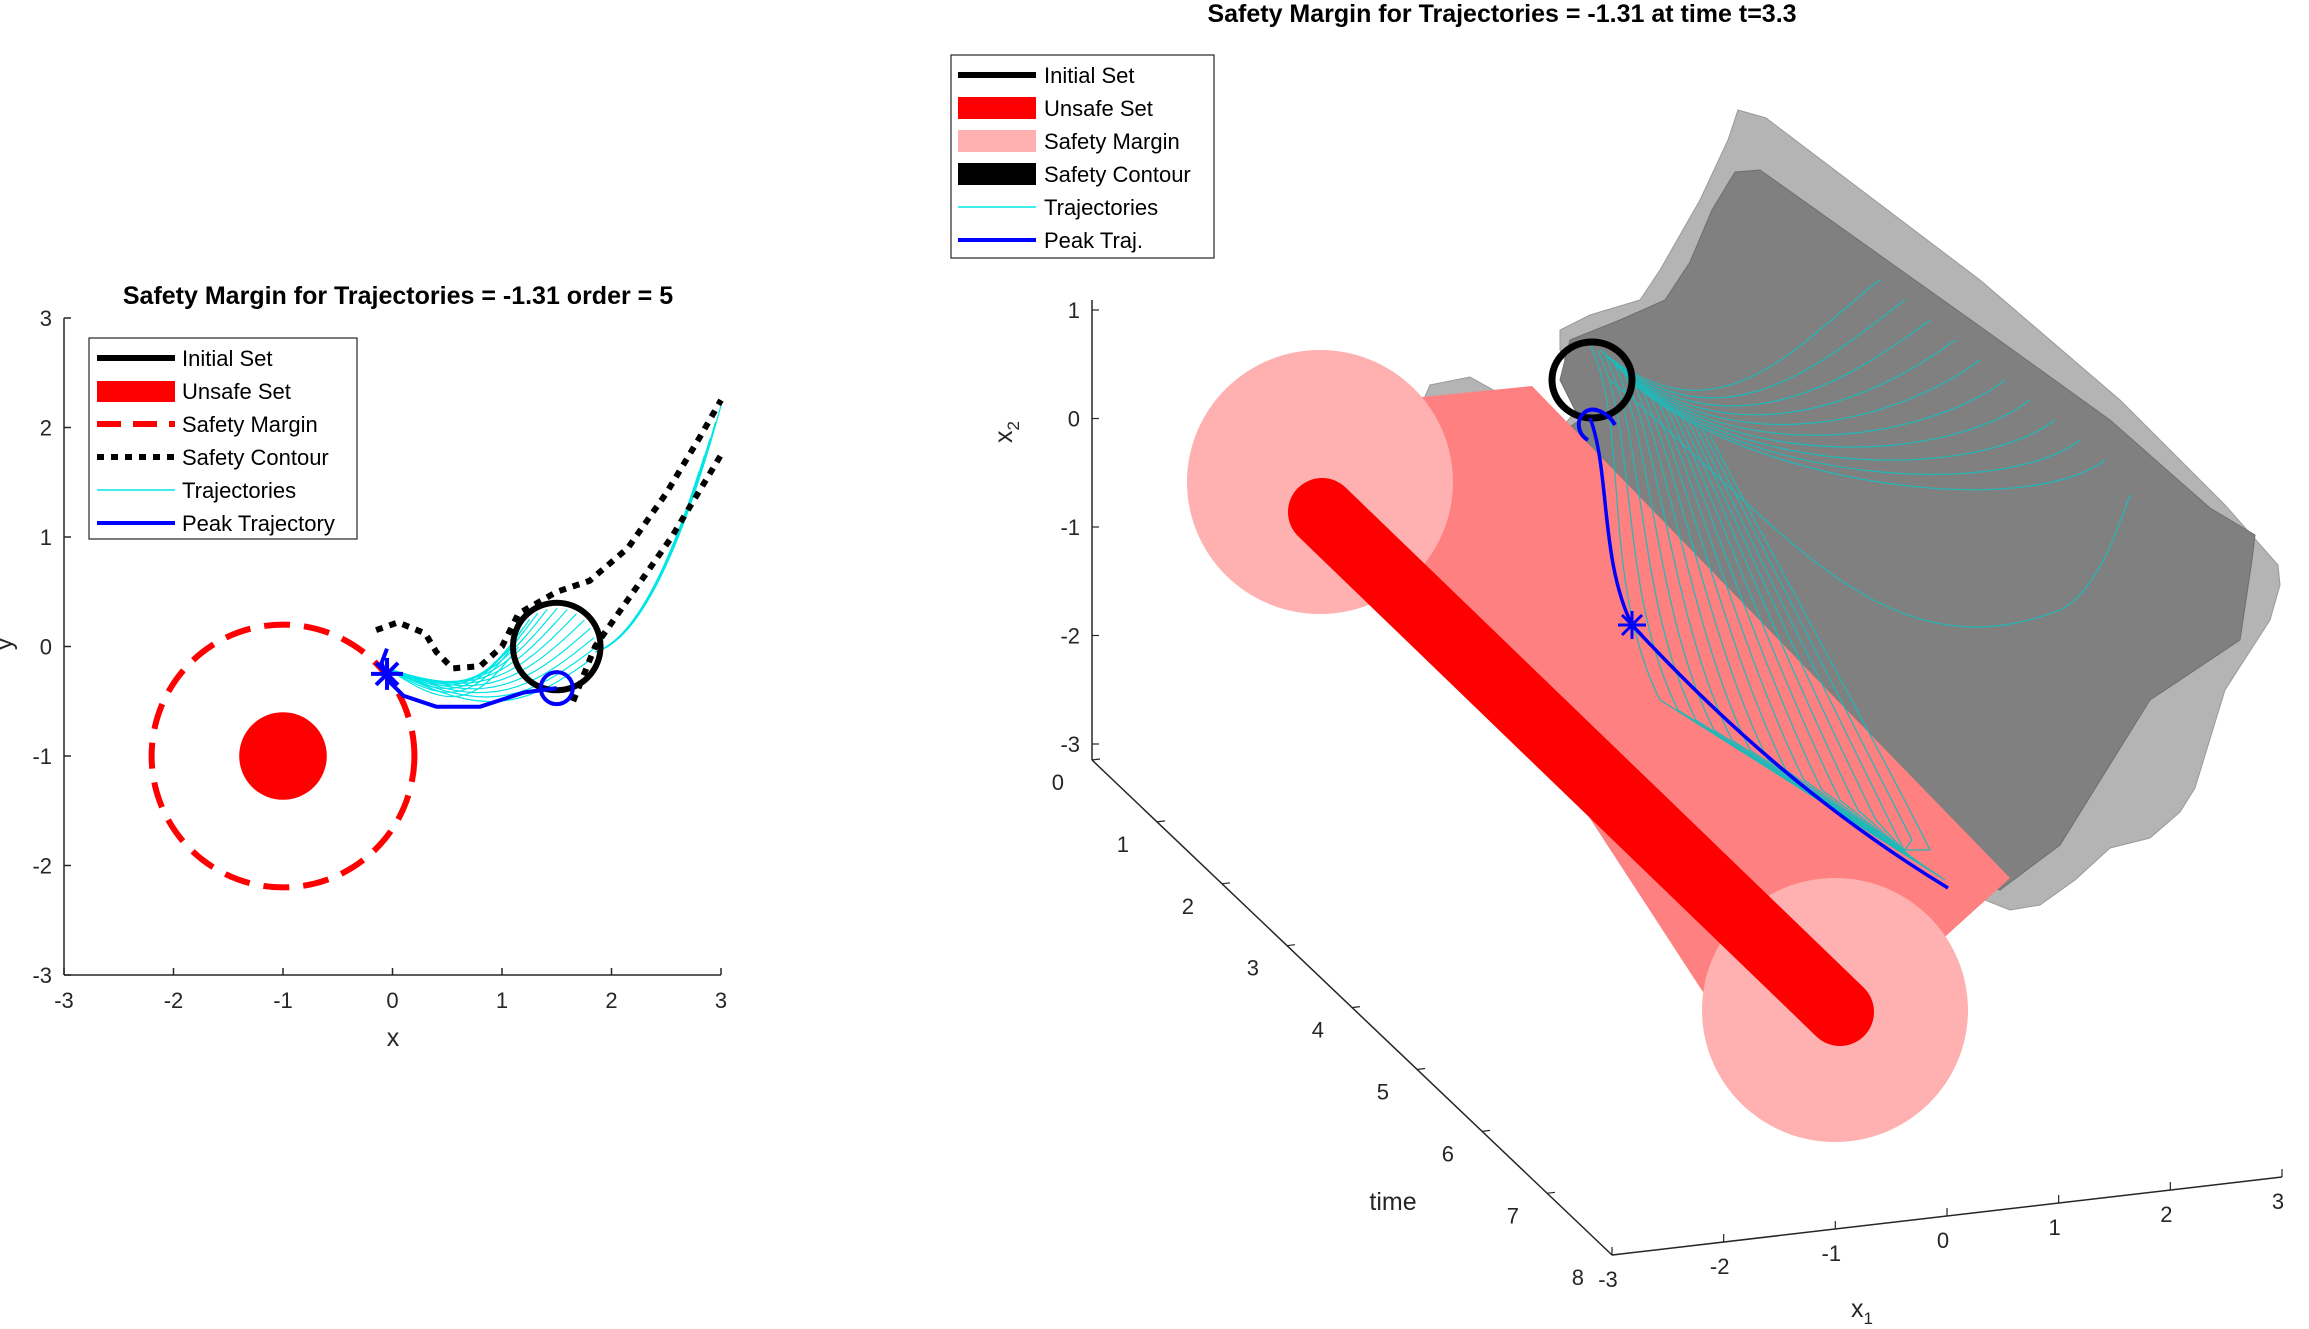 This screenshot has width=2309, height=1329. Describe the element at coordinates (46, 428) in the screenshot. I see `y-tick-label: 2` at that location.